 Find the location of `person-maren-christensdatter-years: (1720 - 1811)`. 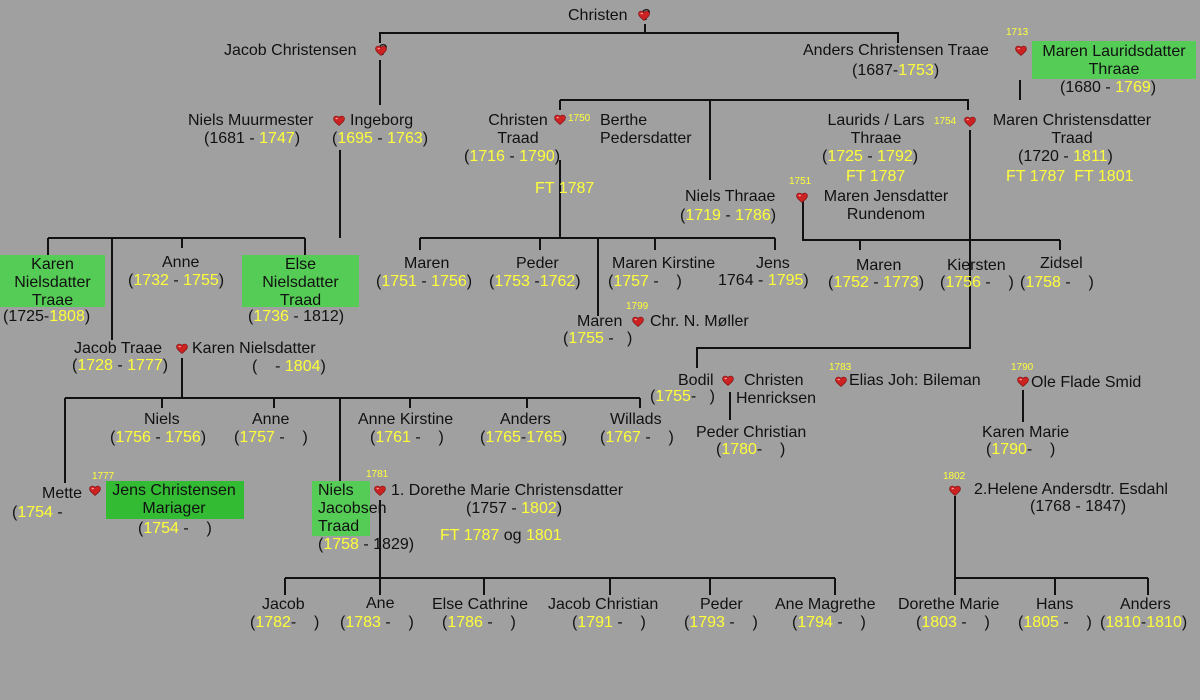

person-maren-christensdatter-years: (1720 - 1811) is located at coordinates (1065, 156).